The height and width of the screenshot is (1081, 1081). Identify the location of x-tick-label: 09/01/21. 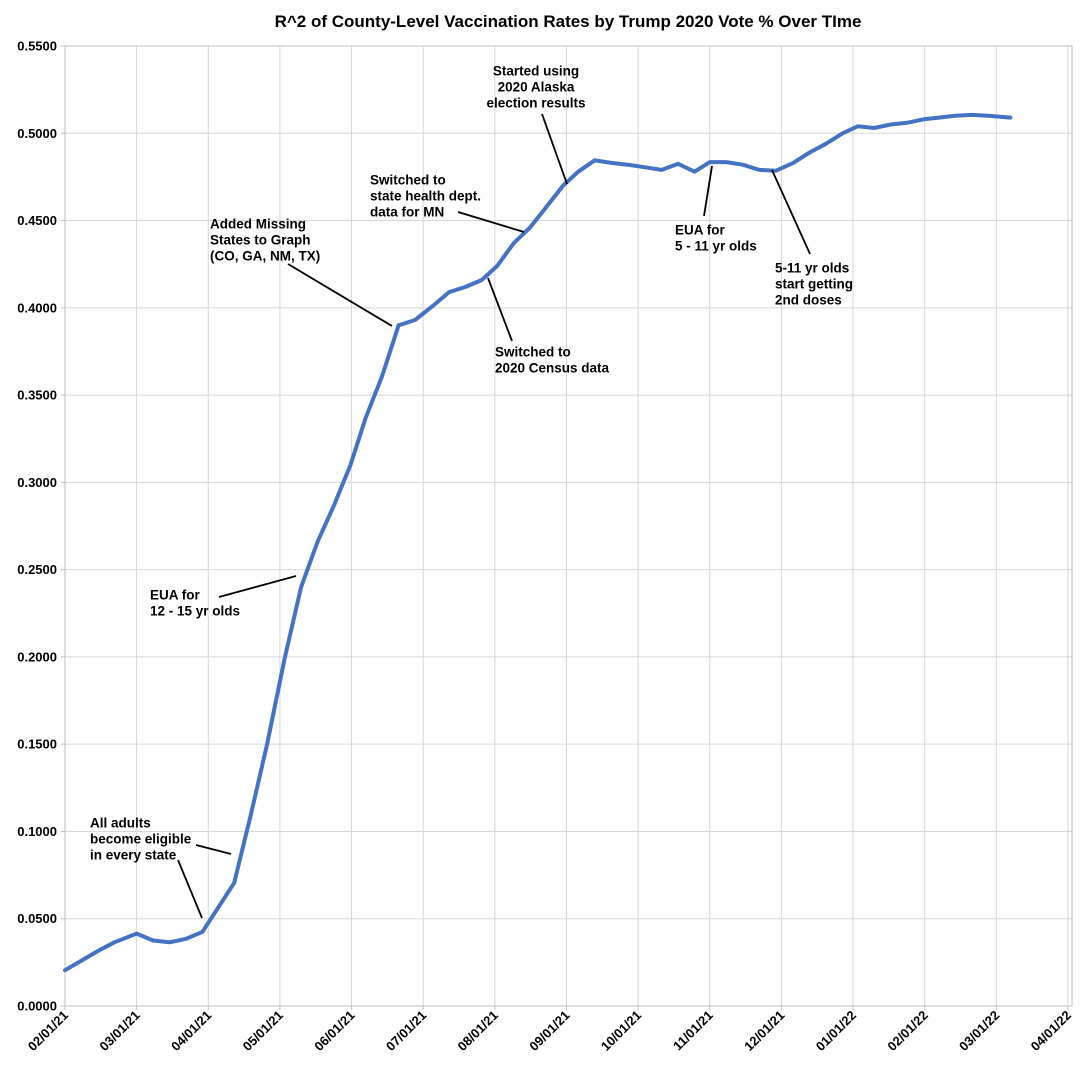
(549, 1031).